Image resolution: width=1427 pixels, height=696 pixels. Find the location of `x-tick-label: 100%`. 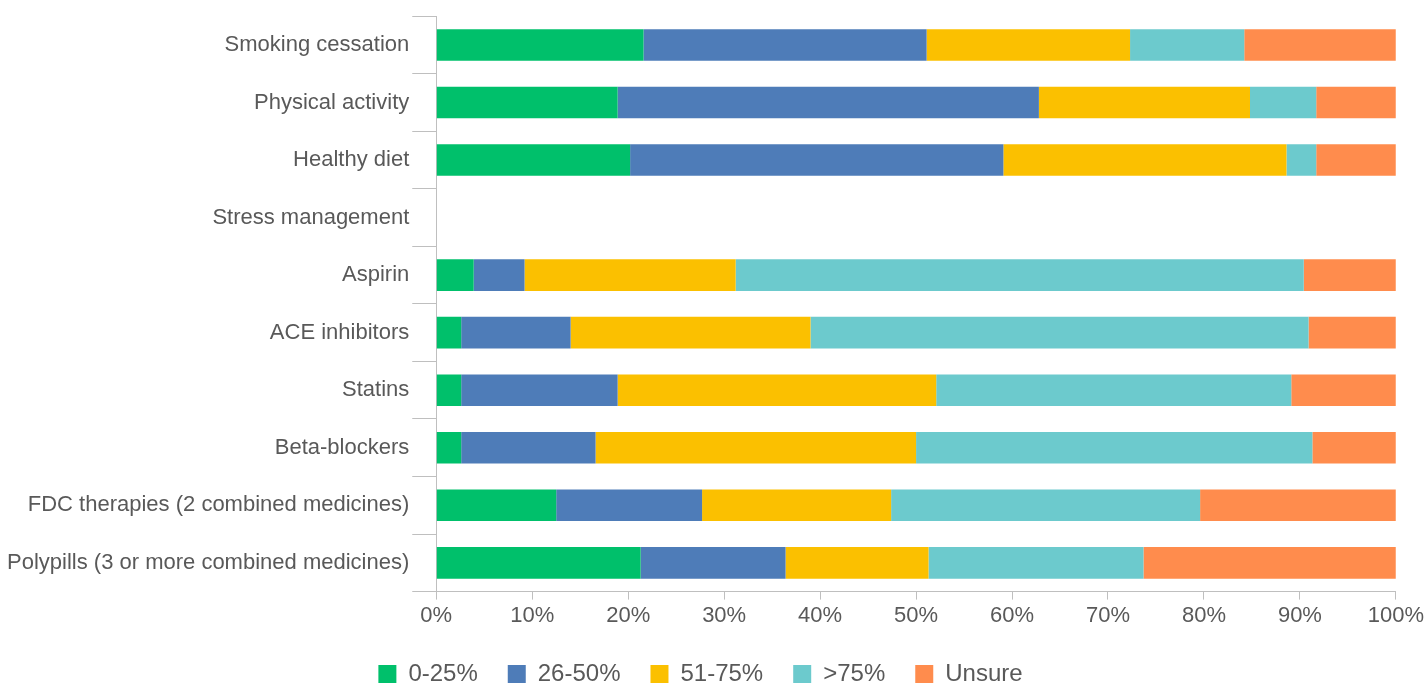

x-tick-label: 100% is located at coordinates (1396, 614).